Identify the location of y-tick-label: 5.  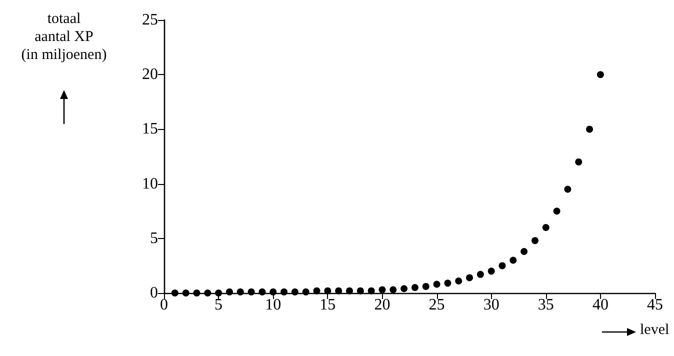
(154, 238).